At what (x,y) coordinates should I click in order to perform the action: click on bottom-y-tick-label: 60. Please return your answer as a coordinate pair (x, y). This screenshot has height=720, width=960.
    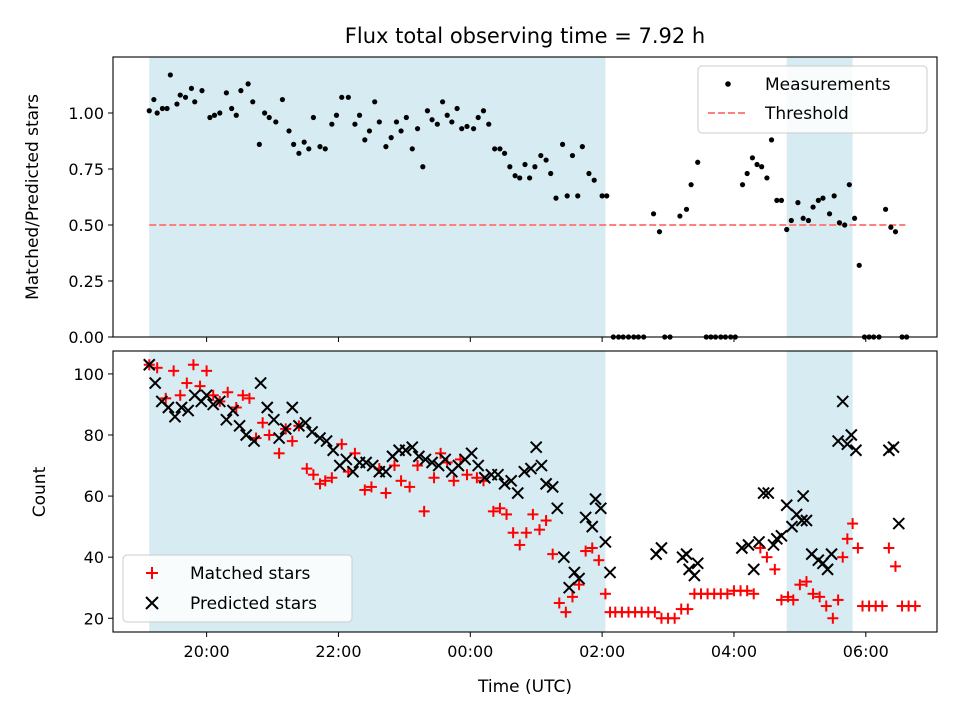
    Looking at the image, I should click on (94, 496).